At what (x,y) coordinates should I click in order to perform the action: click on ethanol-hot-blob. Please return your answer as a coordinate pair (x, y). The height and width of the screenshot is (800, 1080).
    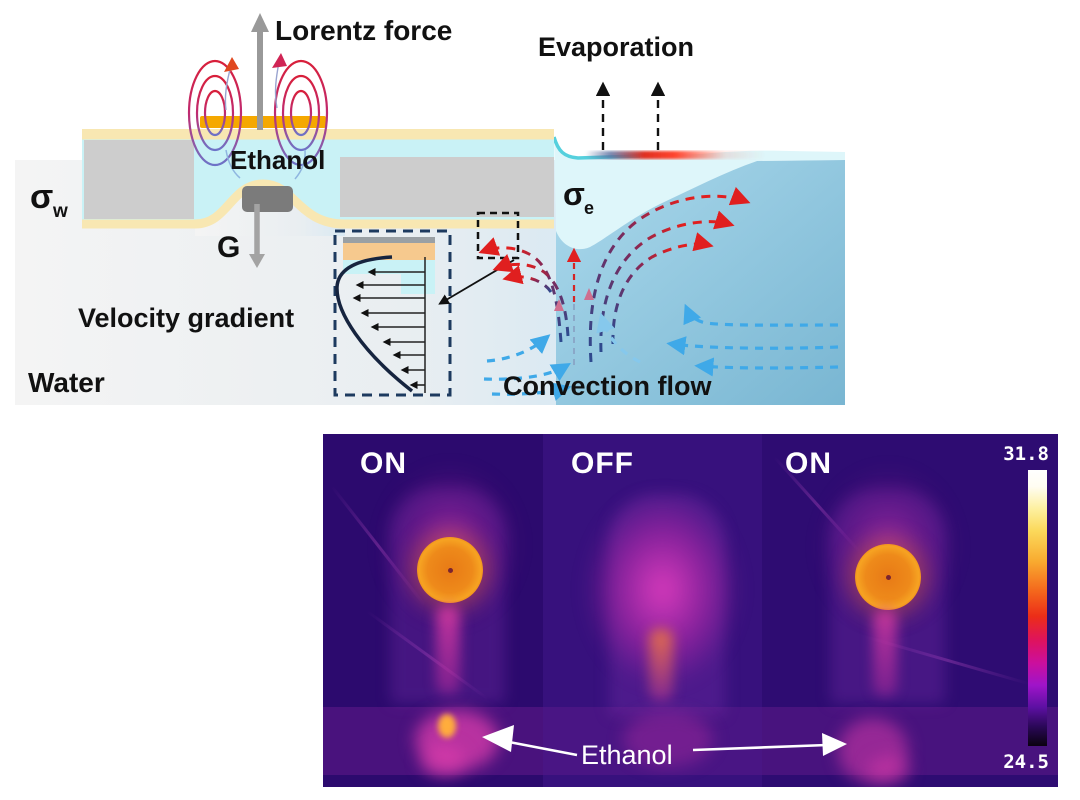
    Looking at the image, I should click on (447, 726).